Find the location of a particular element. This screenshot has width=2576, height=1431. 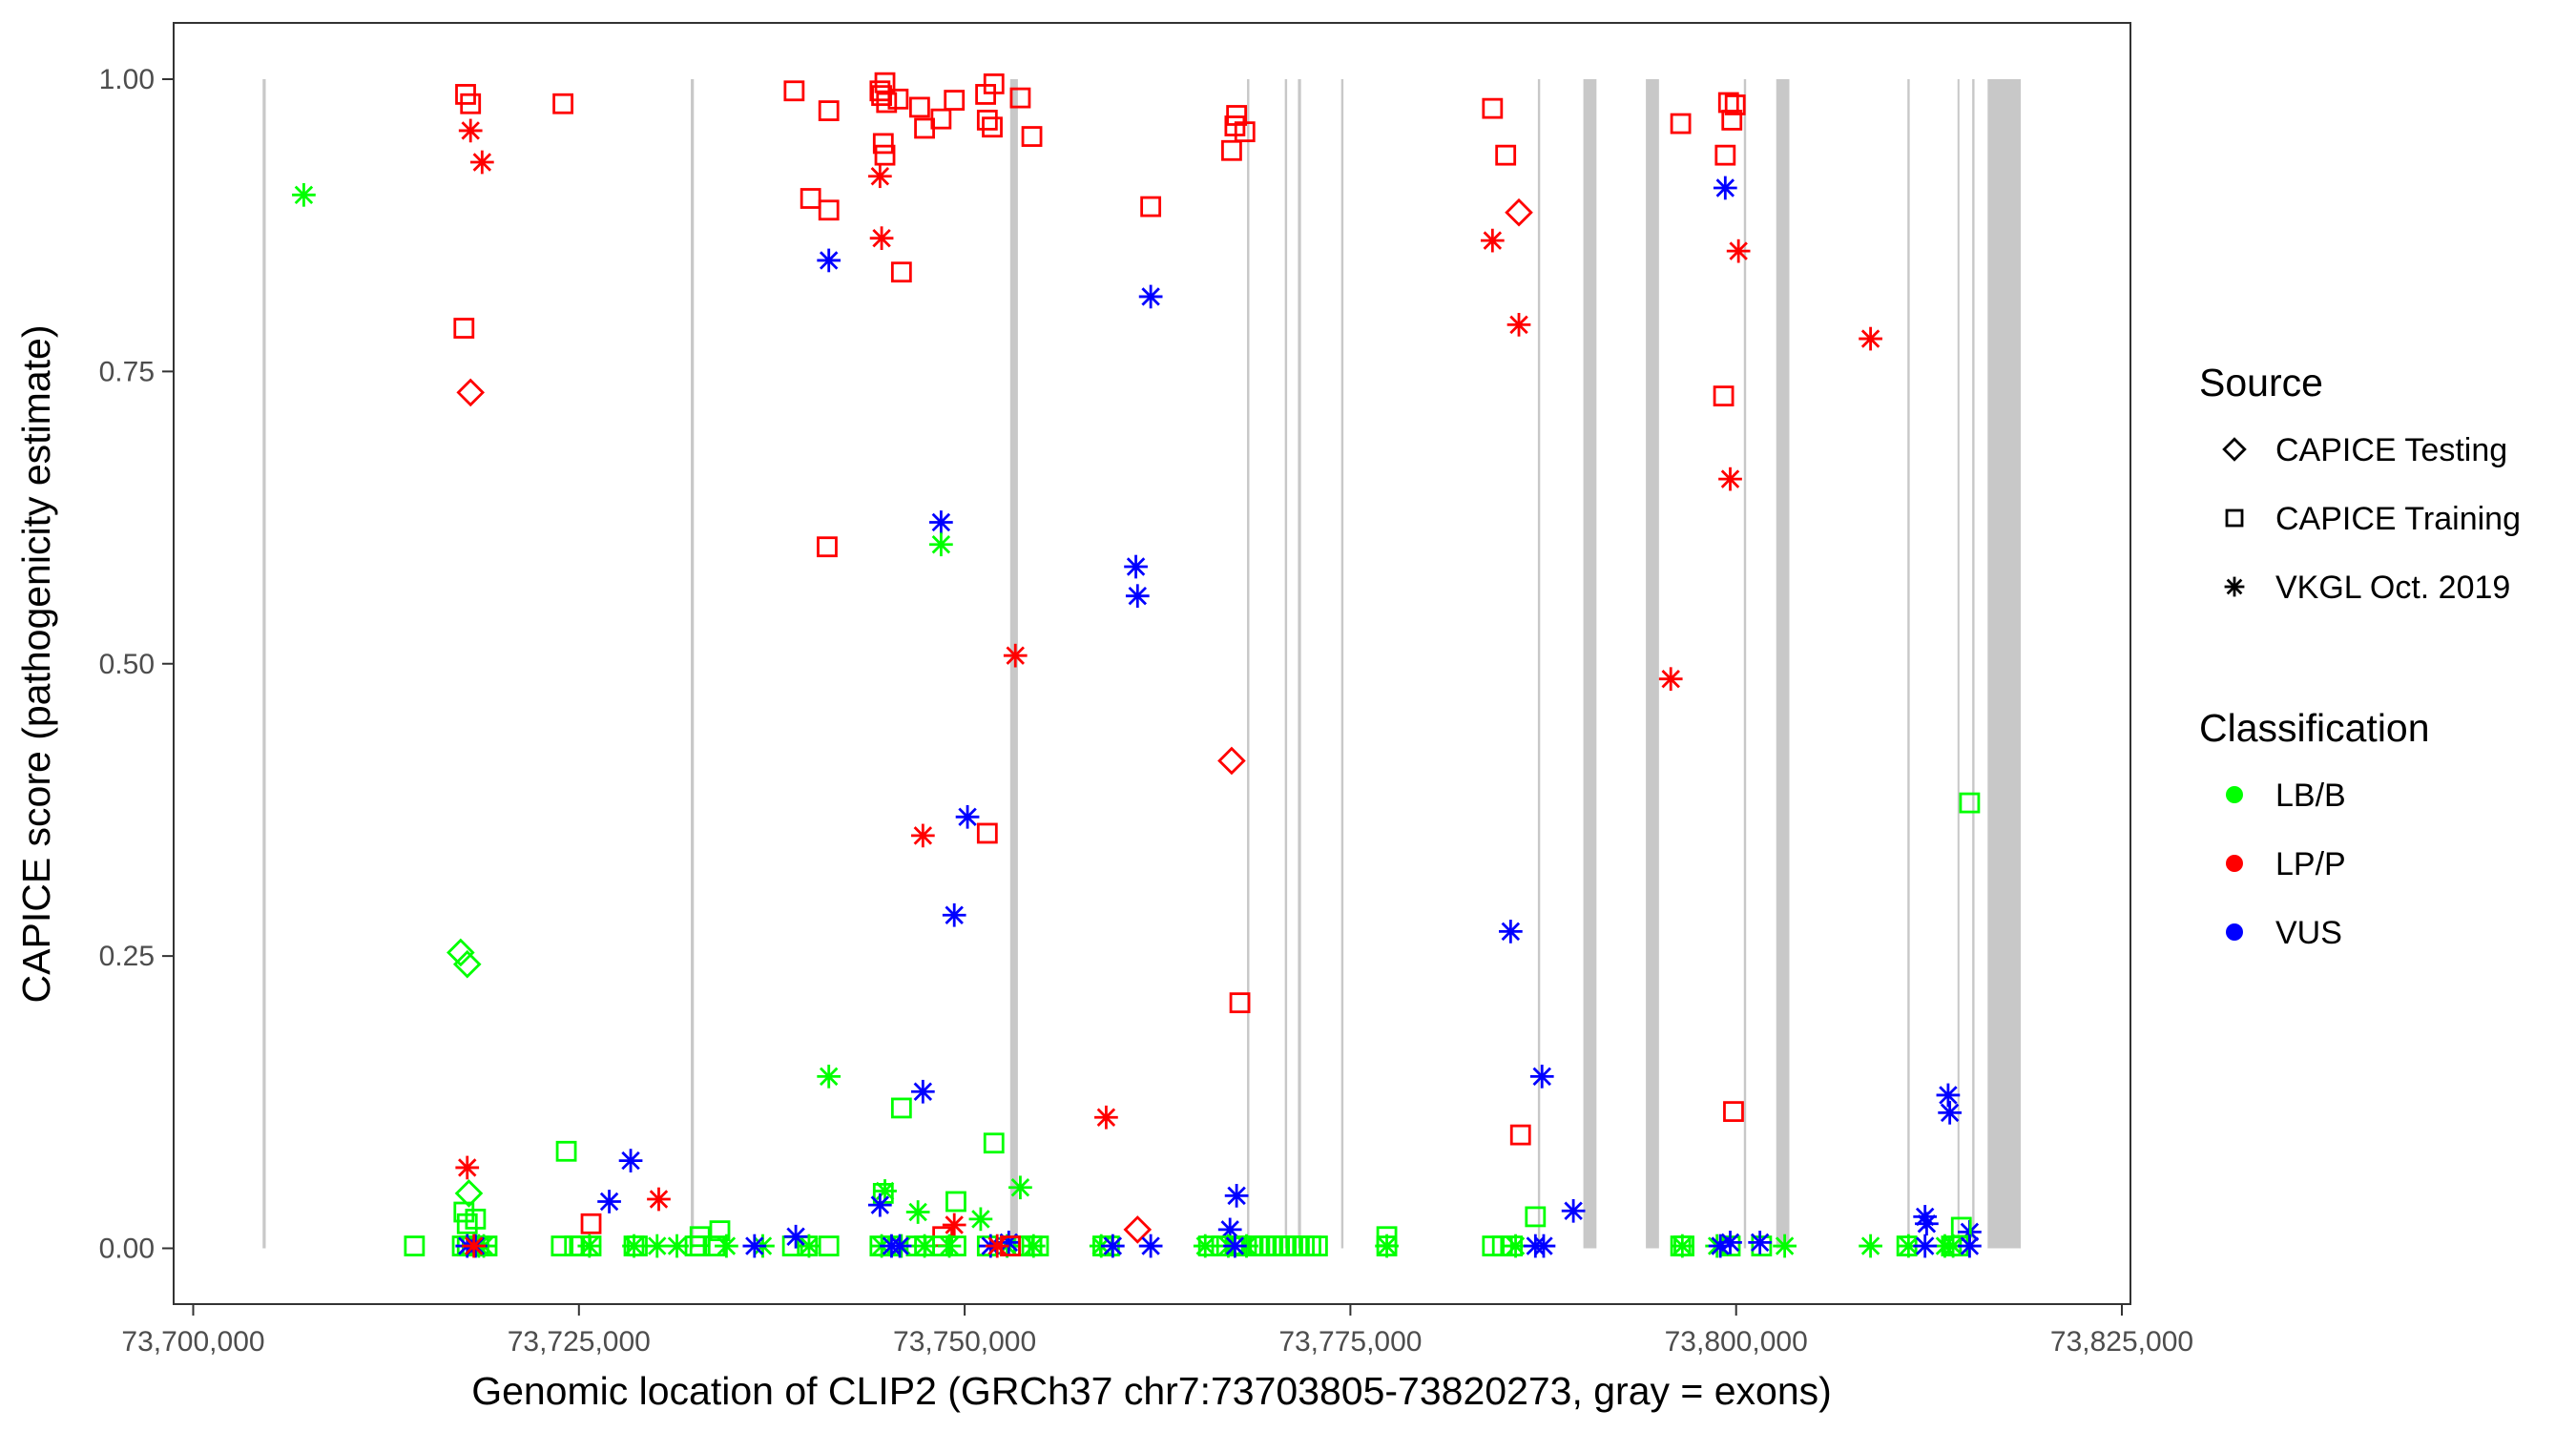

legend-item-asterisk: VKGL Oct. 2019 is located at coordinates (2367, 588).